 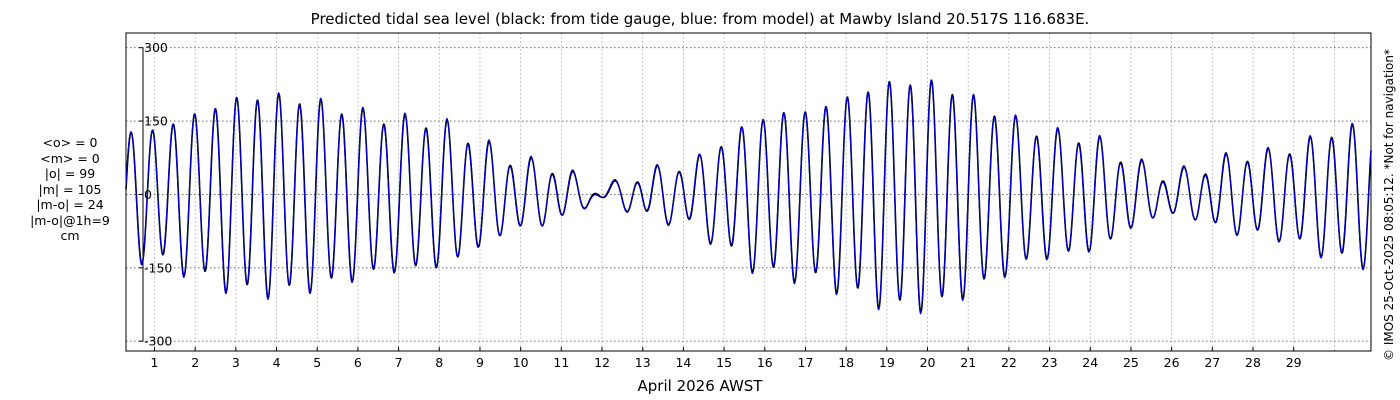 I want to click on x-tick-label: 22, so click(x=1009, y=362).